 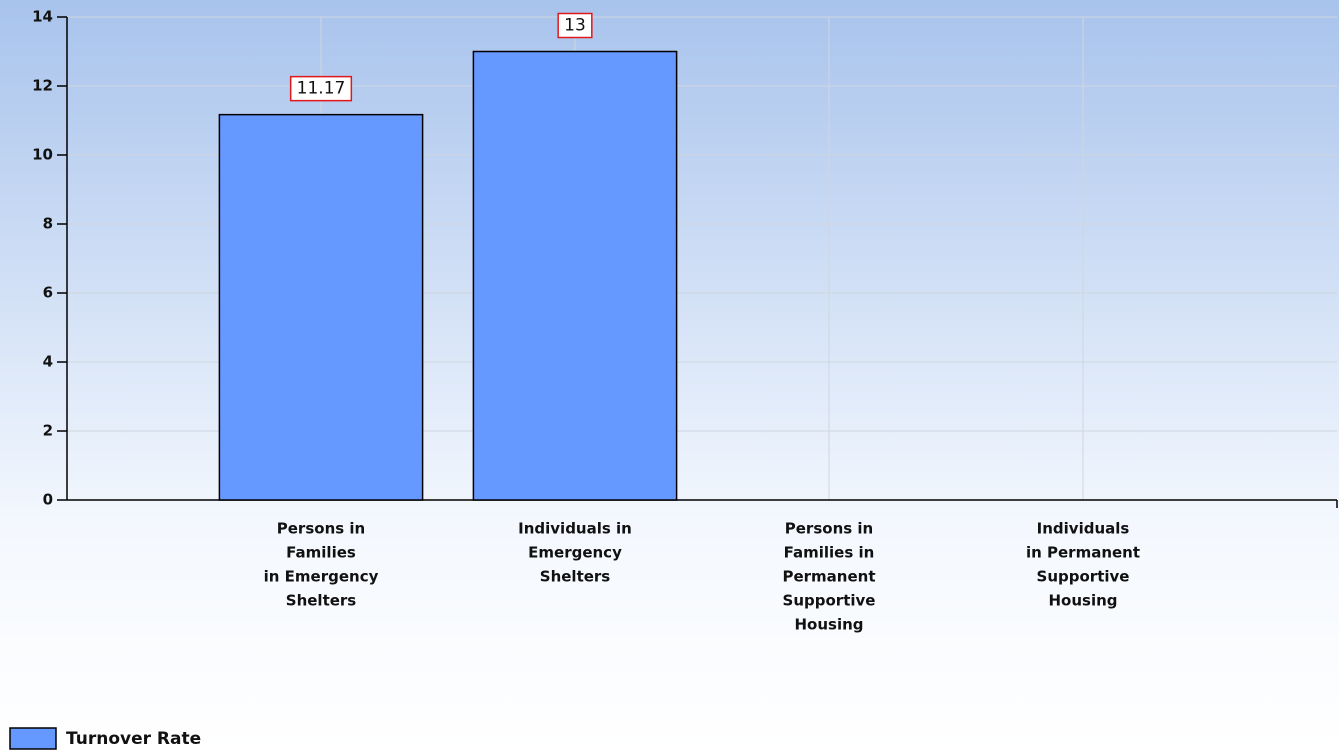 I want to click on y-tick-label: 4, so click(x=48, y=362).